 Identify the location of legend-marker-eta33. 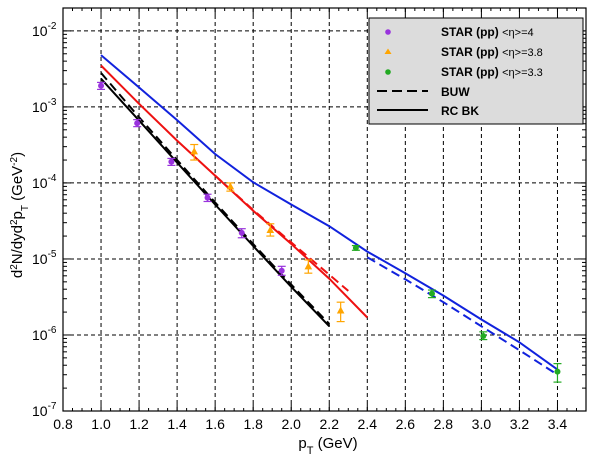
(388, 72).